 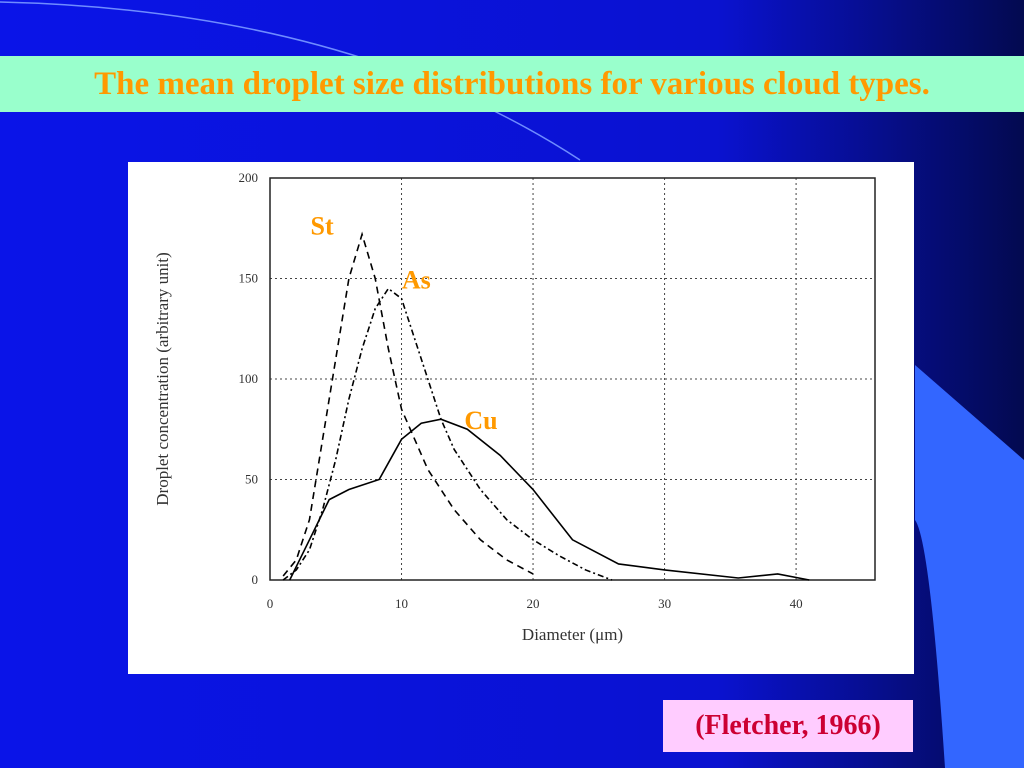 What do you see at coordinates (322, 225) in the screenshot?
I see `series-label: St` at bounding box center [322, 225].